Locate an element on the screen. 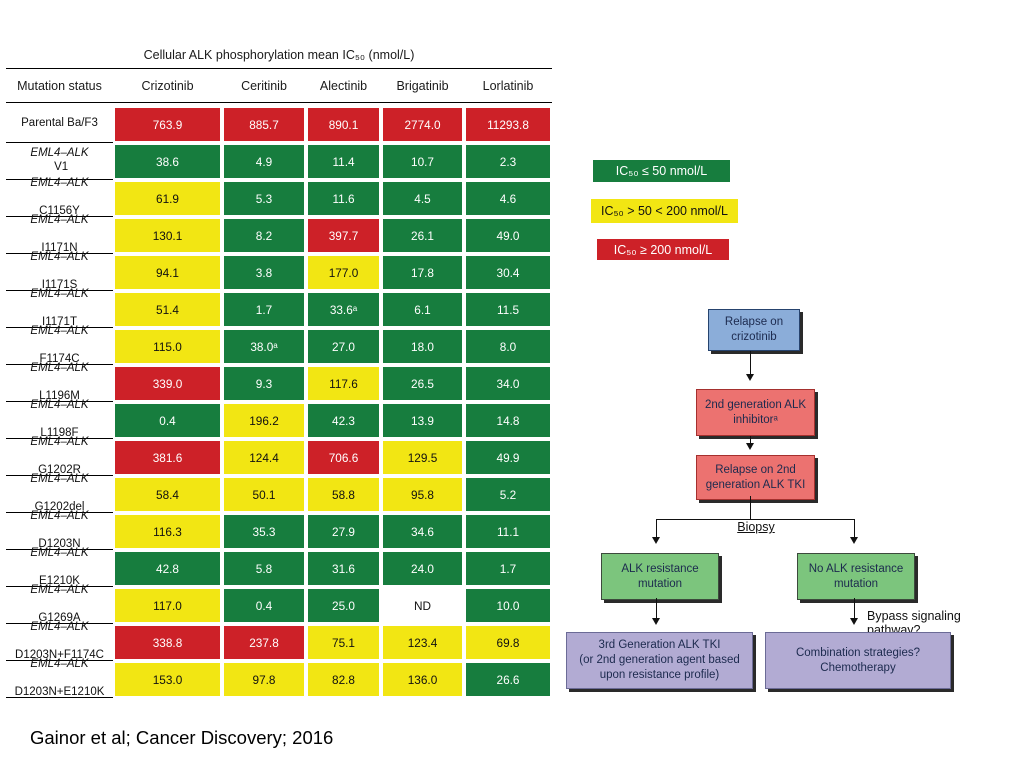 This screenshot has width=1024, height=768. row-label-i1171n: EML4–ALK I1171N is located at coordinates (59, 234).